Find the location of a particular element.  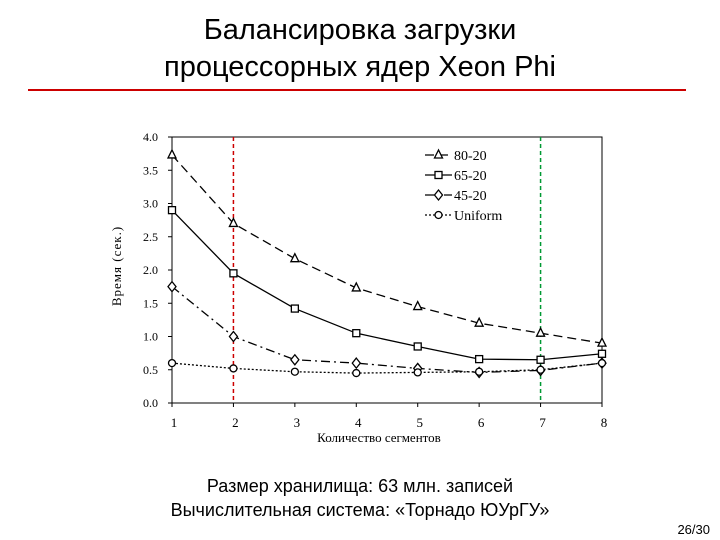

y-axis-label: Время (сек.) is located at coordinates (116, 266).